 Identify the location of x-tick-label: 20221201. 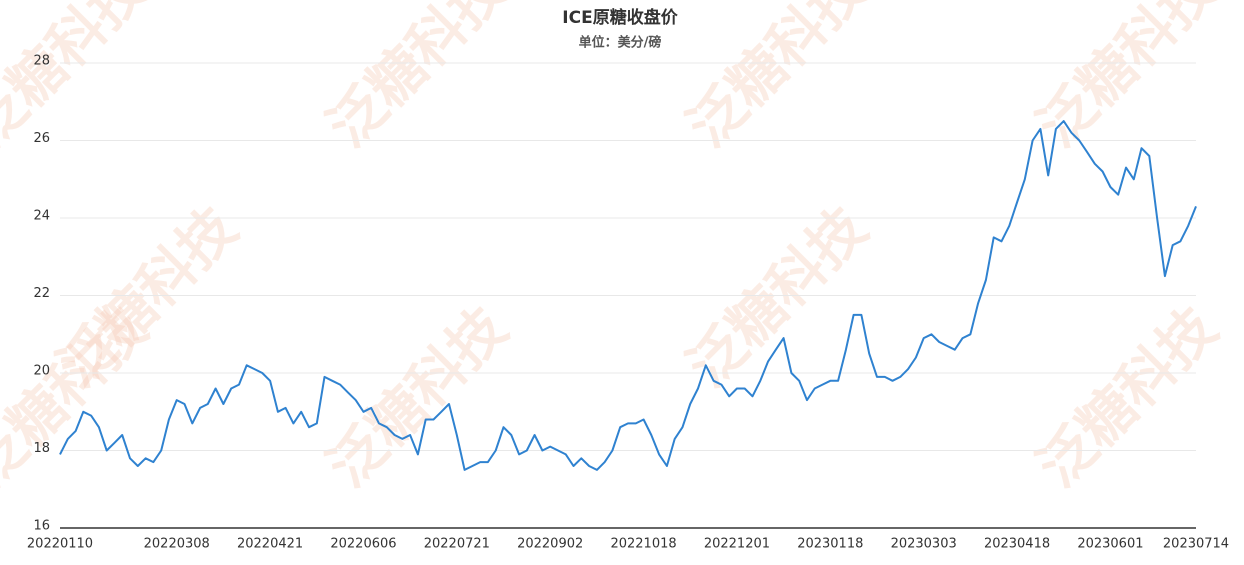
(737, 544).